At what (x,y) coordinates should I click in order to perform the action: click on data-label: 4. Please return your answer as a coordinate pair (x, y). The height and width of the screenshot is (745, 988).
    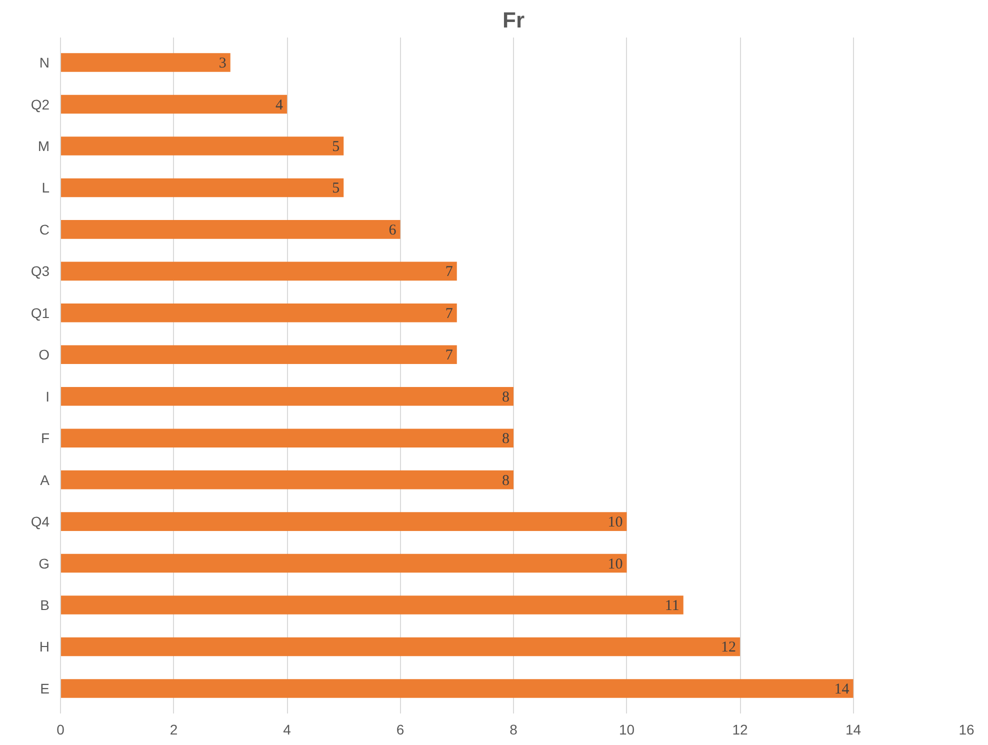
    Looking at the image, I should click on (280, 105).